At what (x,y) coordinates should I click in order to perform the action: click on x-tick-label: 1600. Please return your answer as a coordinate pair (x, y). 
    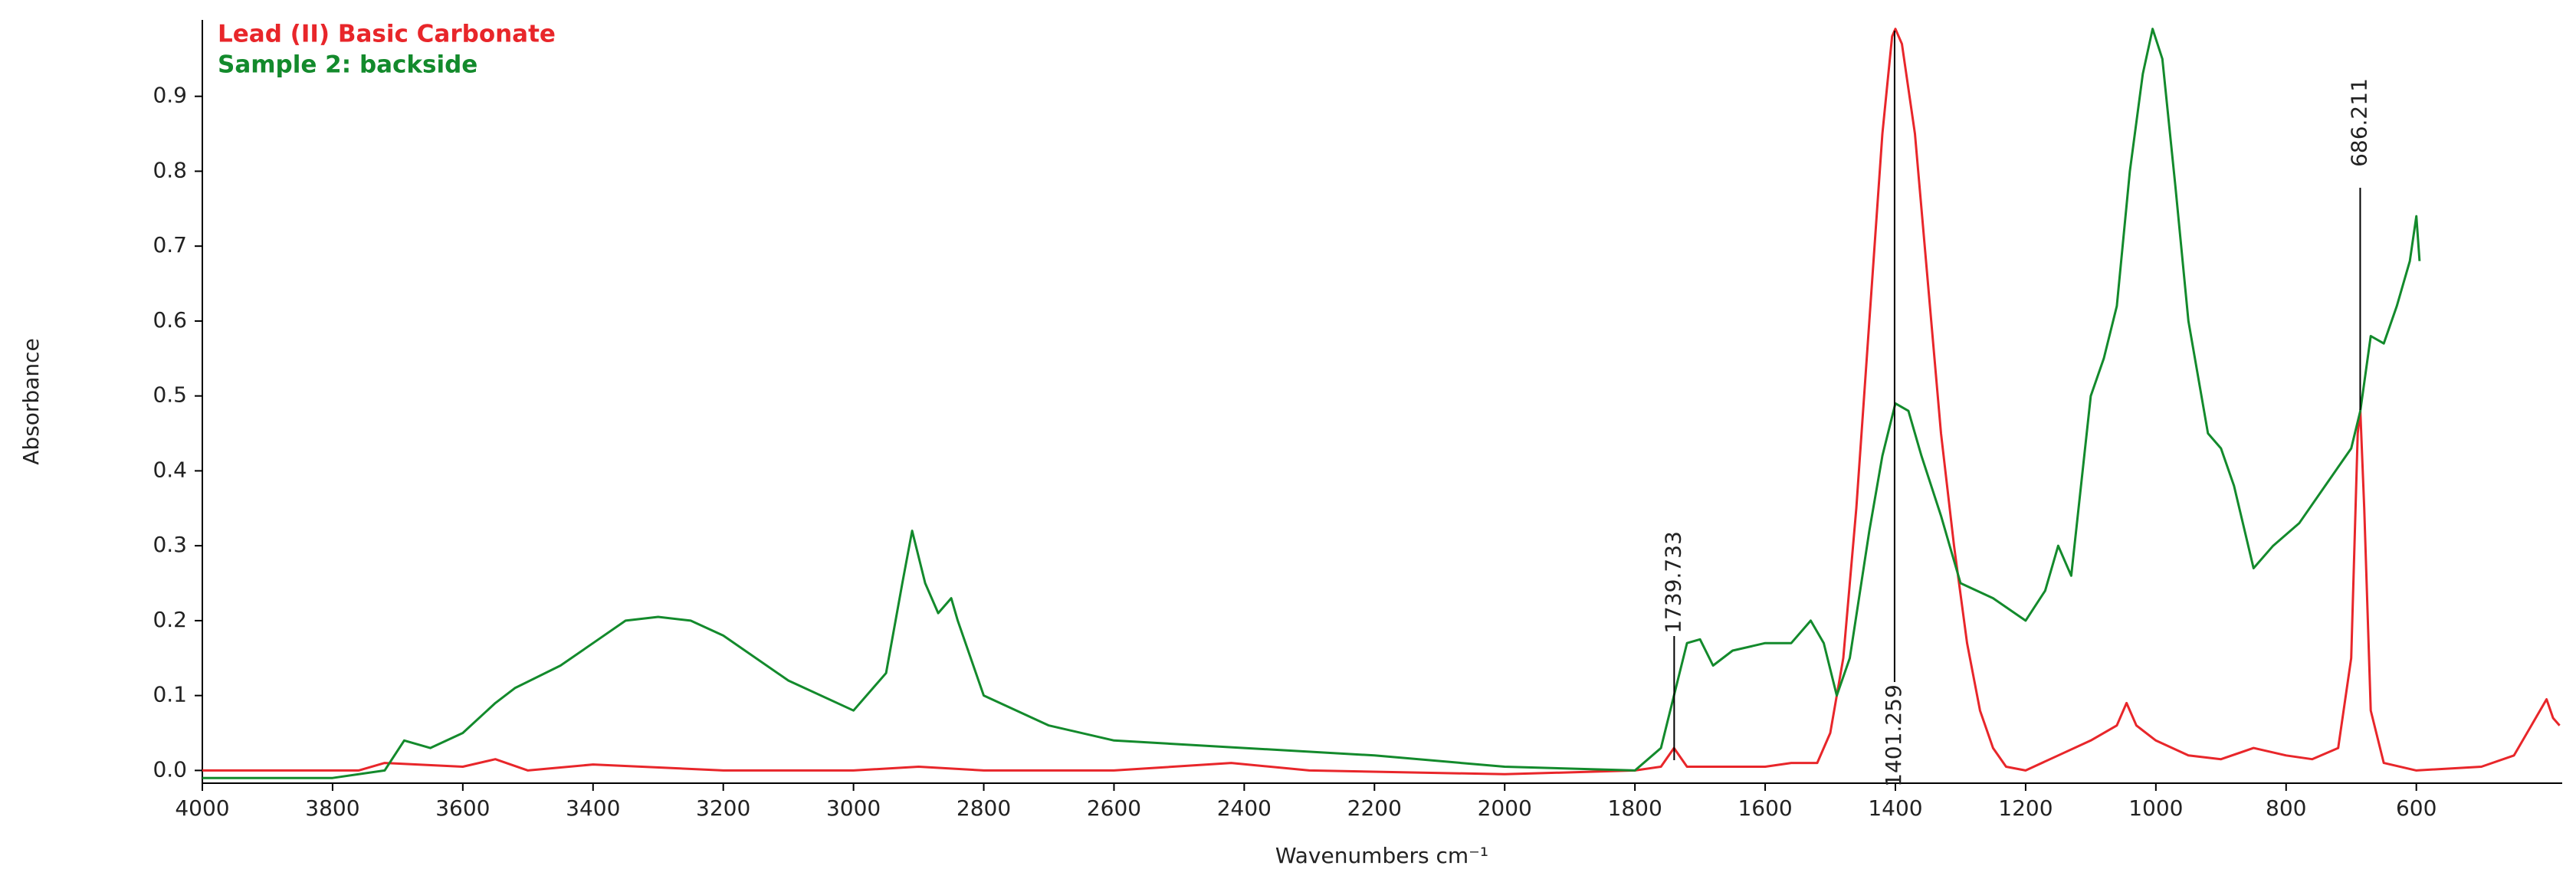
    Looking at the image, I should click on (1765, 808).